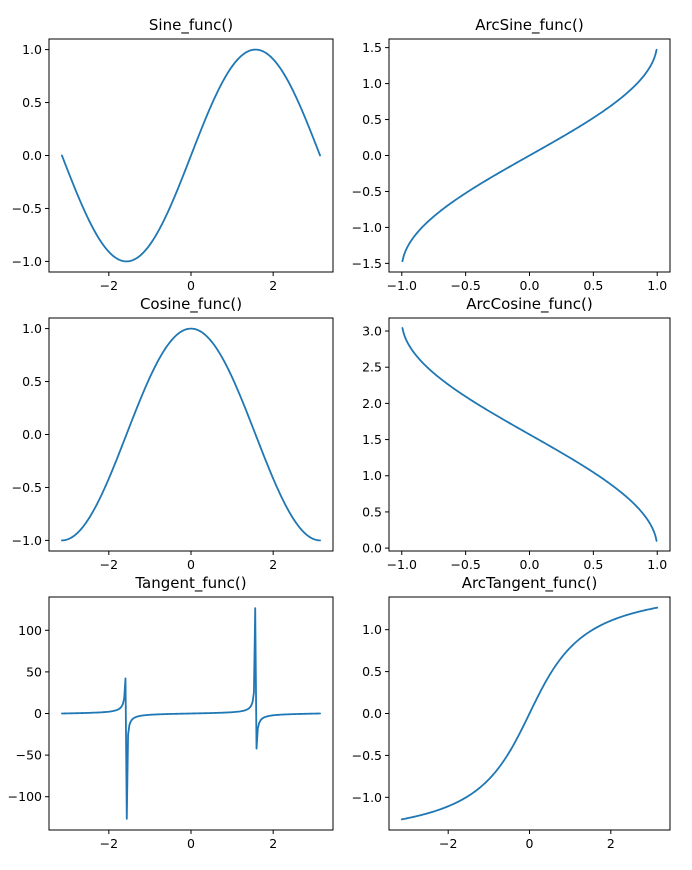 The width and height of the screenshot is (692, 870). What do you see at coordinates (34, 671) in the screenshot?
I see `tangent-ytick-label: 50` at bounding box center [34, 671].